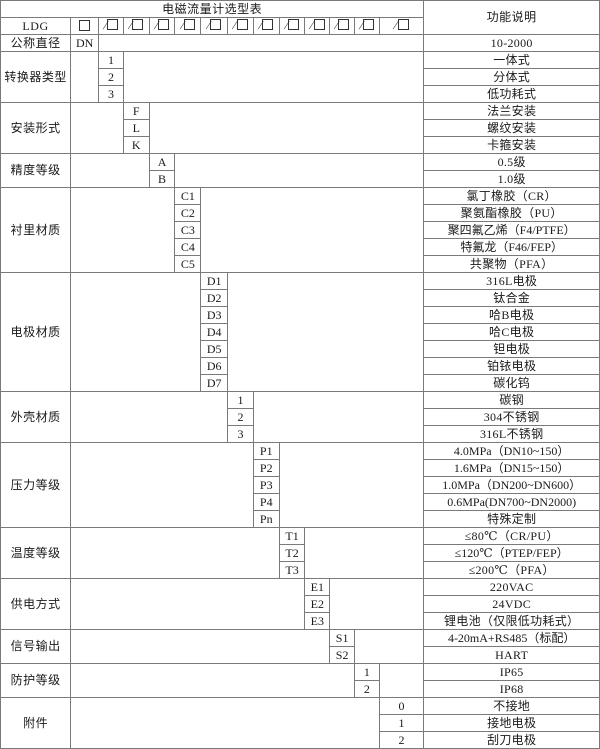 This screenshot has height=749, width=600. Describe the element at coordinates (266, 519) in the screenshot. I see `code-cell: Pn` at that location.